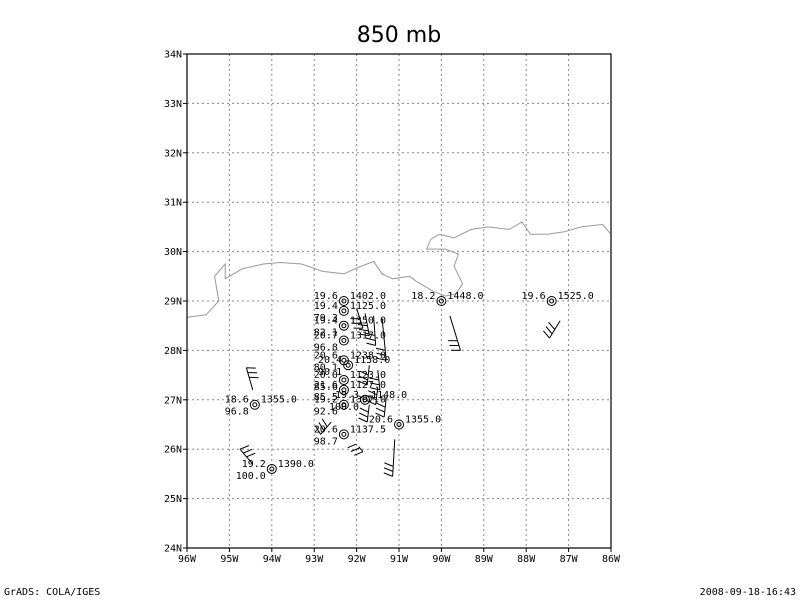 This screenshot has width=800, height=600. I want to click on x-tick-label: 95W, so click(229, 559).